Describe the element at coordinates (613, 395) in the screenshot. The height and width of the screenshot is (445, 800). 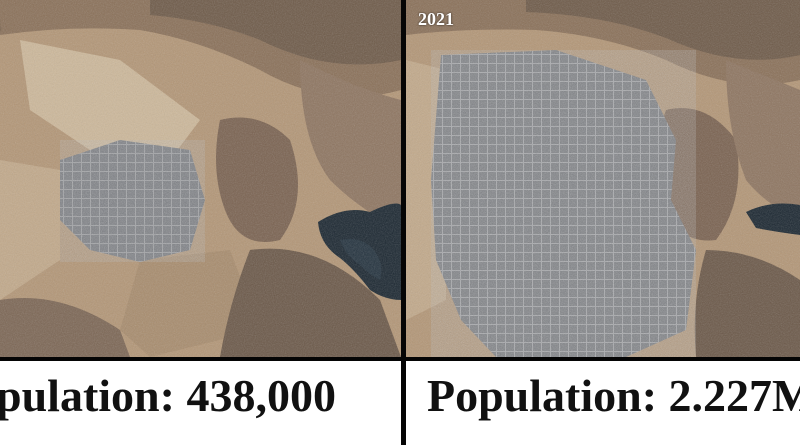
I see `population-text-later: Population: 2.227M` at that location.